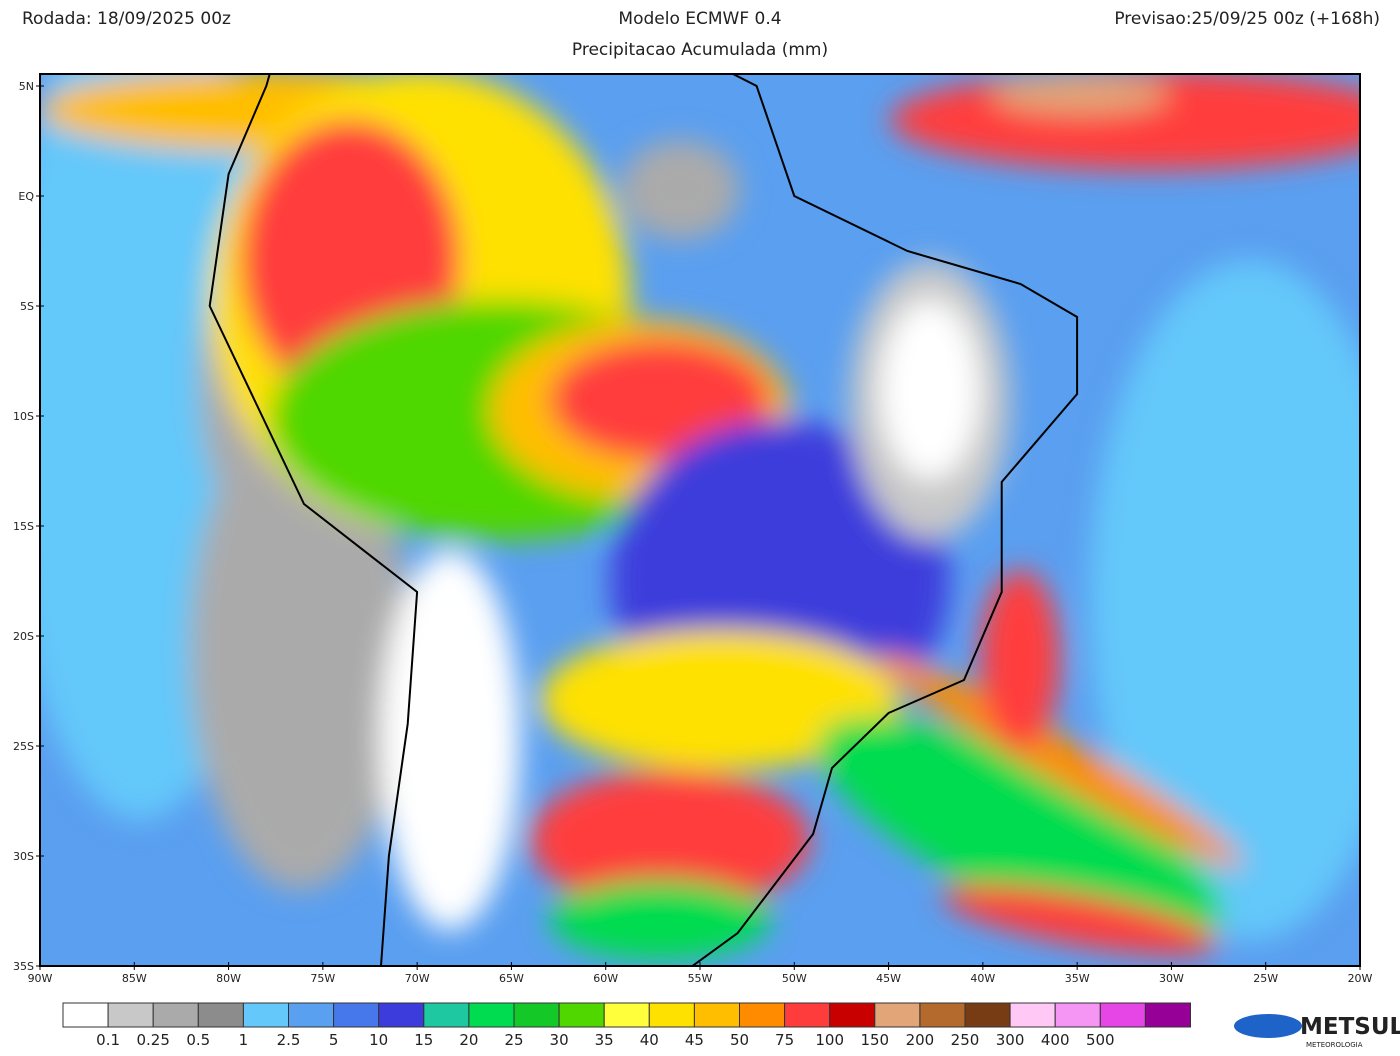 The width and height of the screenshot is (1400, 1056). I want to click on lat-label: 15S, so click(23, 526).